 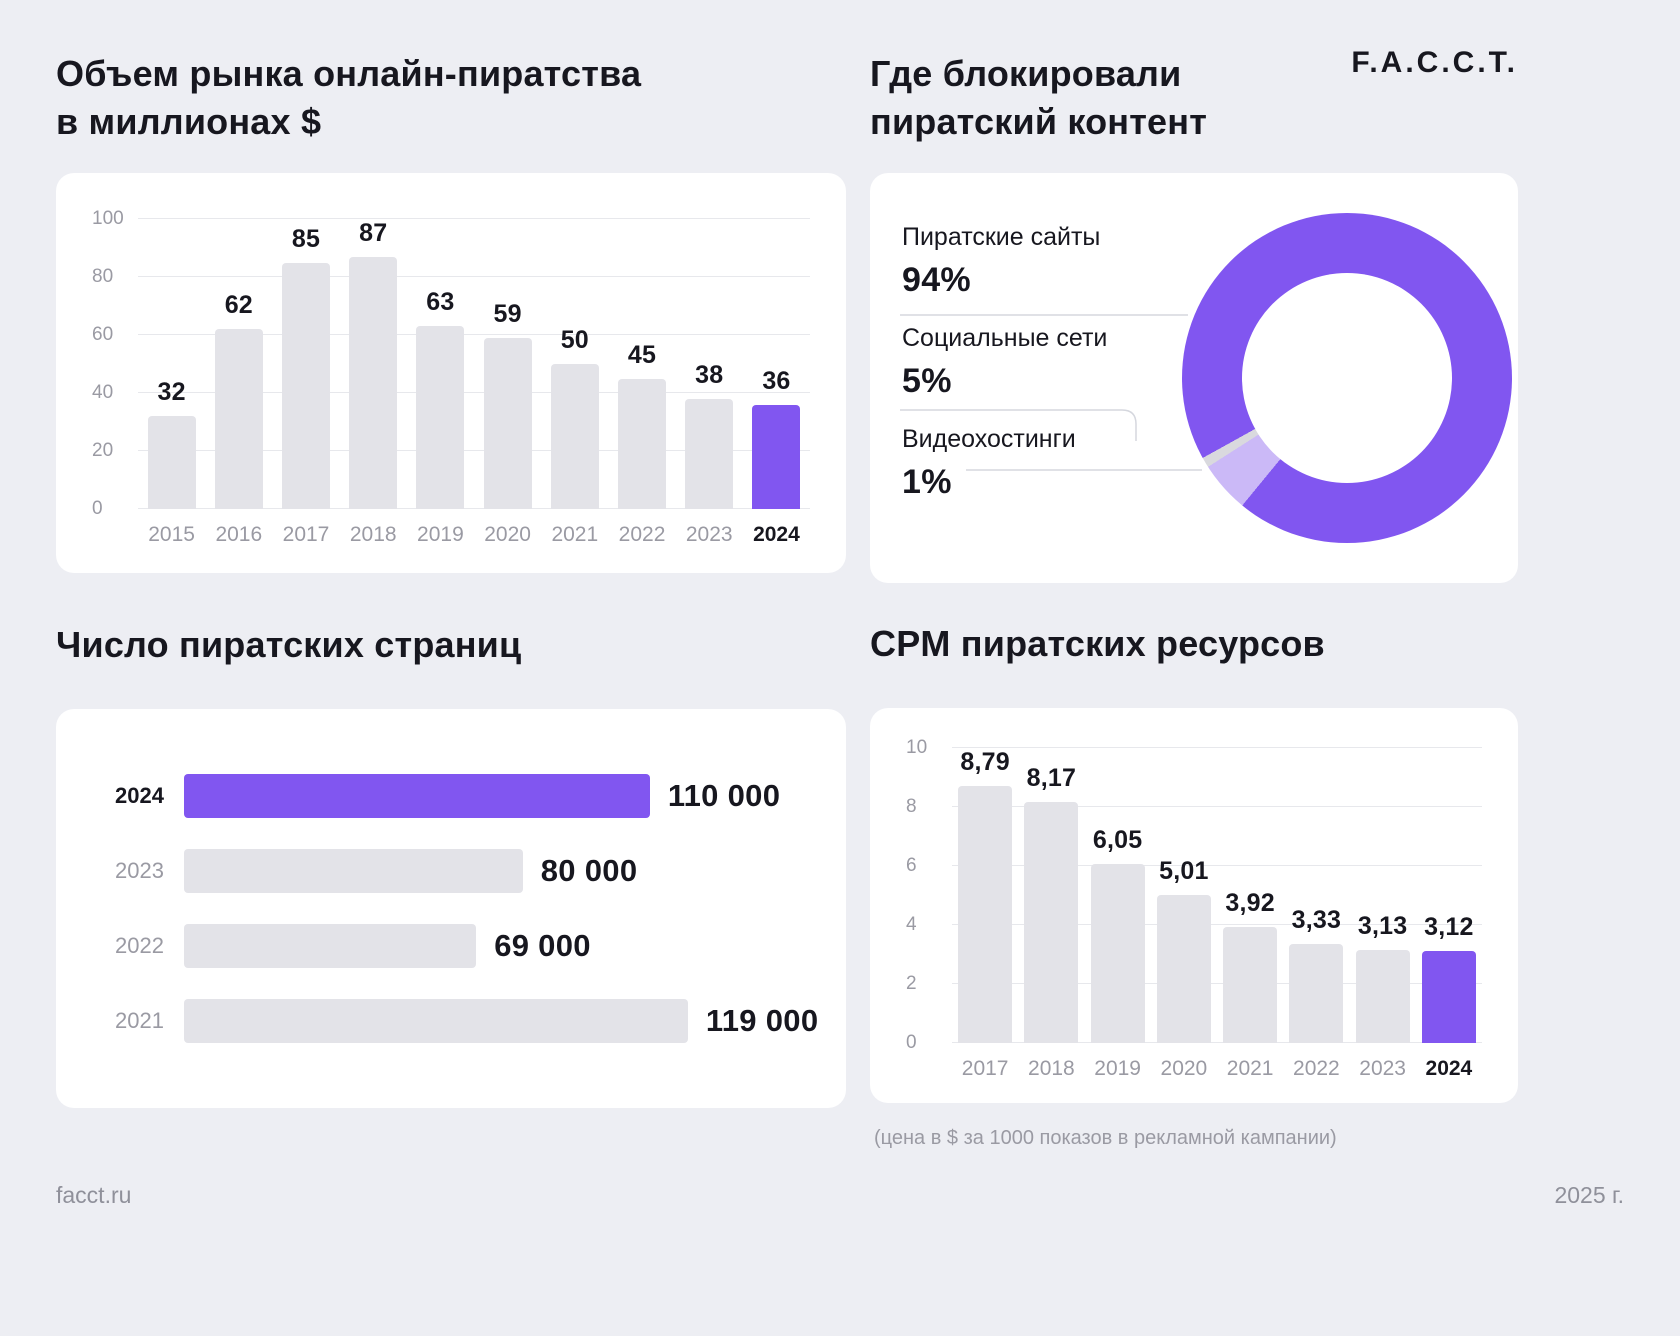 What do you see at coordinates (724, 795) in the screenshot?
I see `bar-value-label: 110 000` at bounding box center [724, 795].